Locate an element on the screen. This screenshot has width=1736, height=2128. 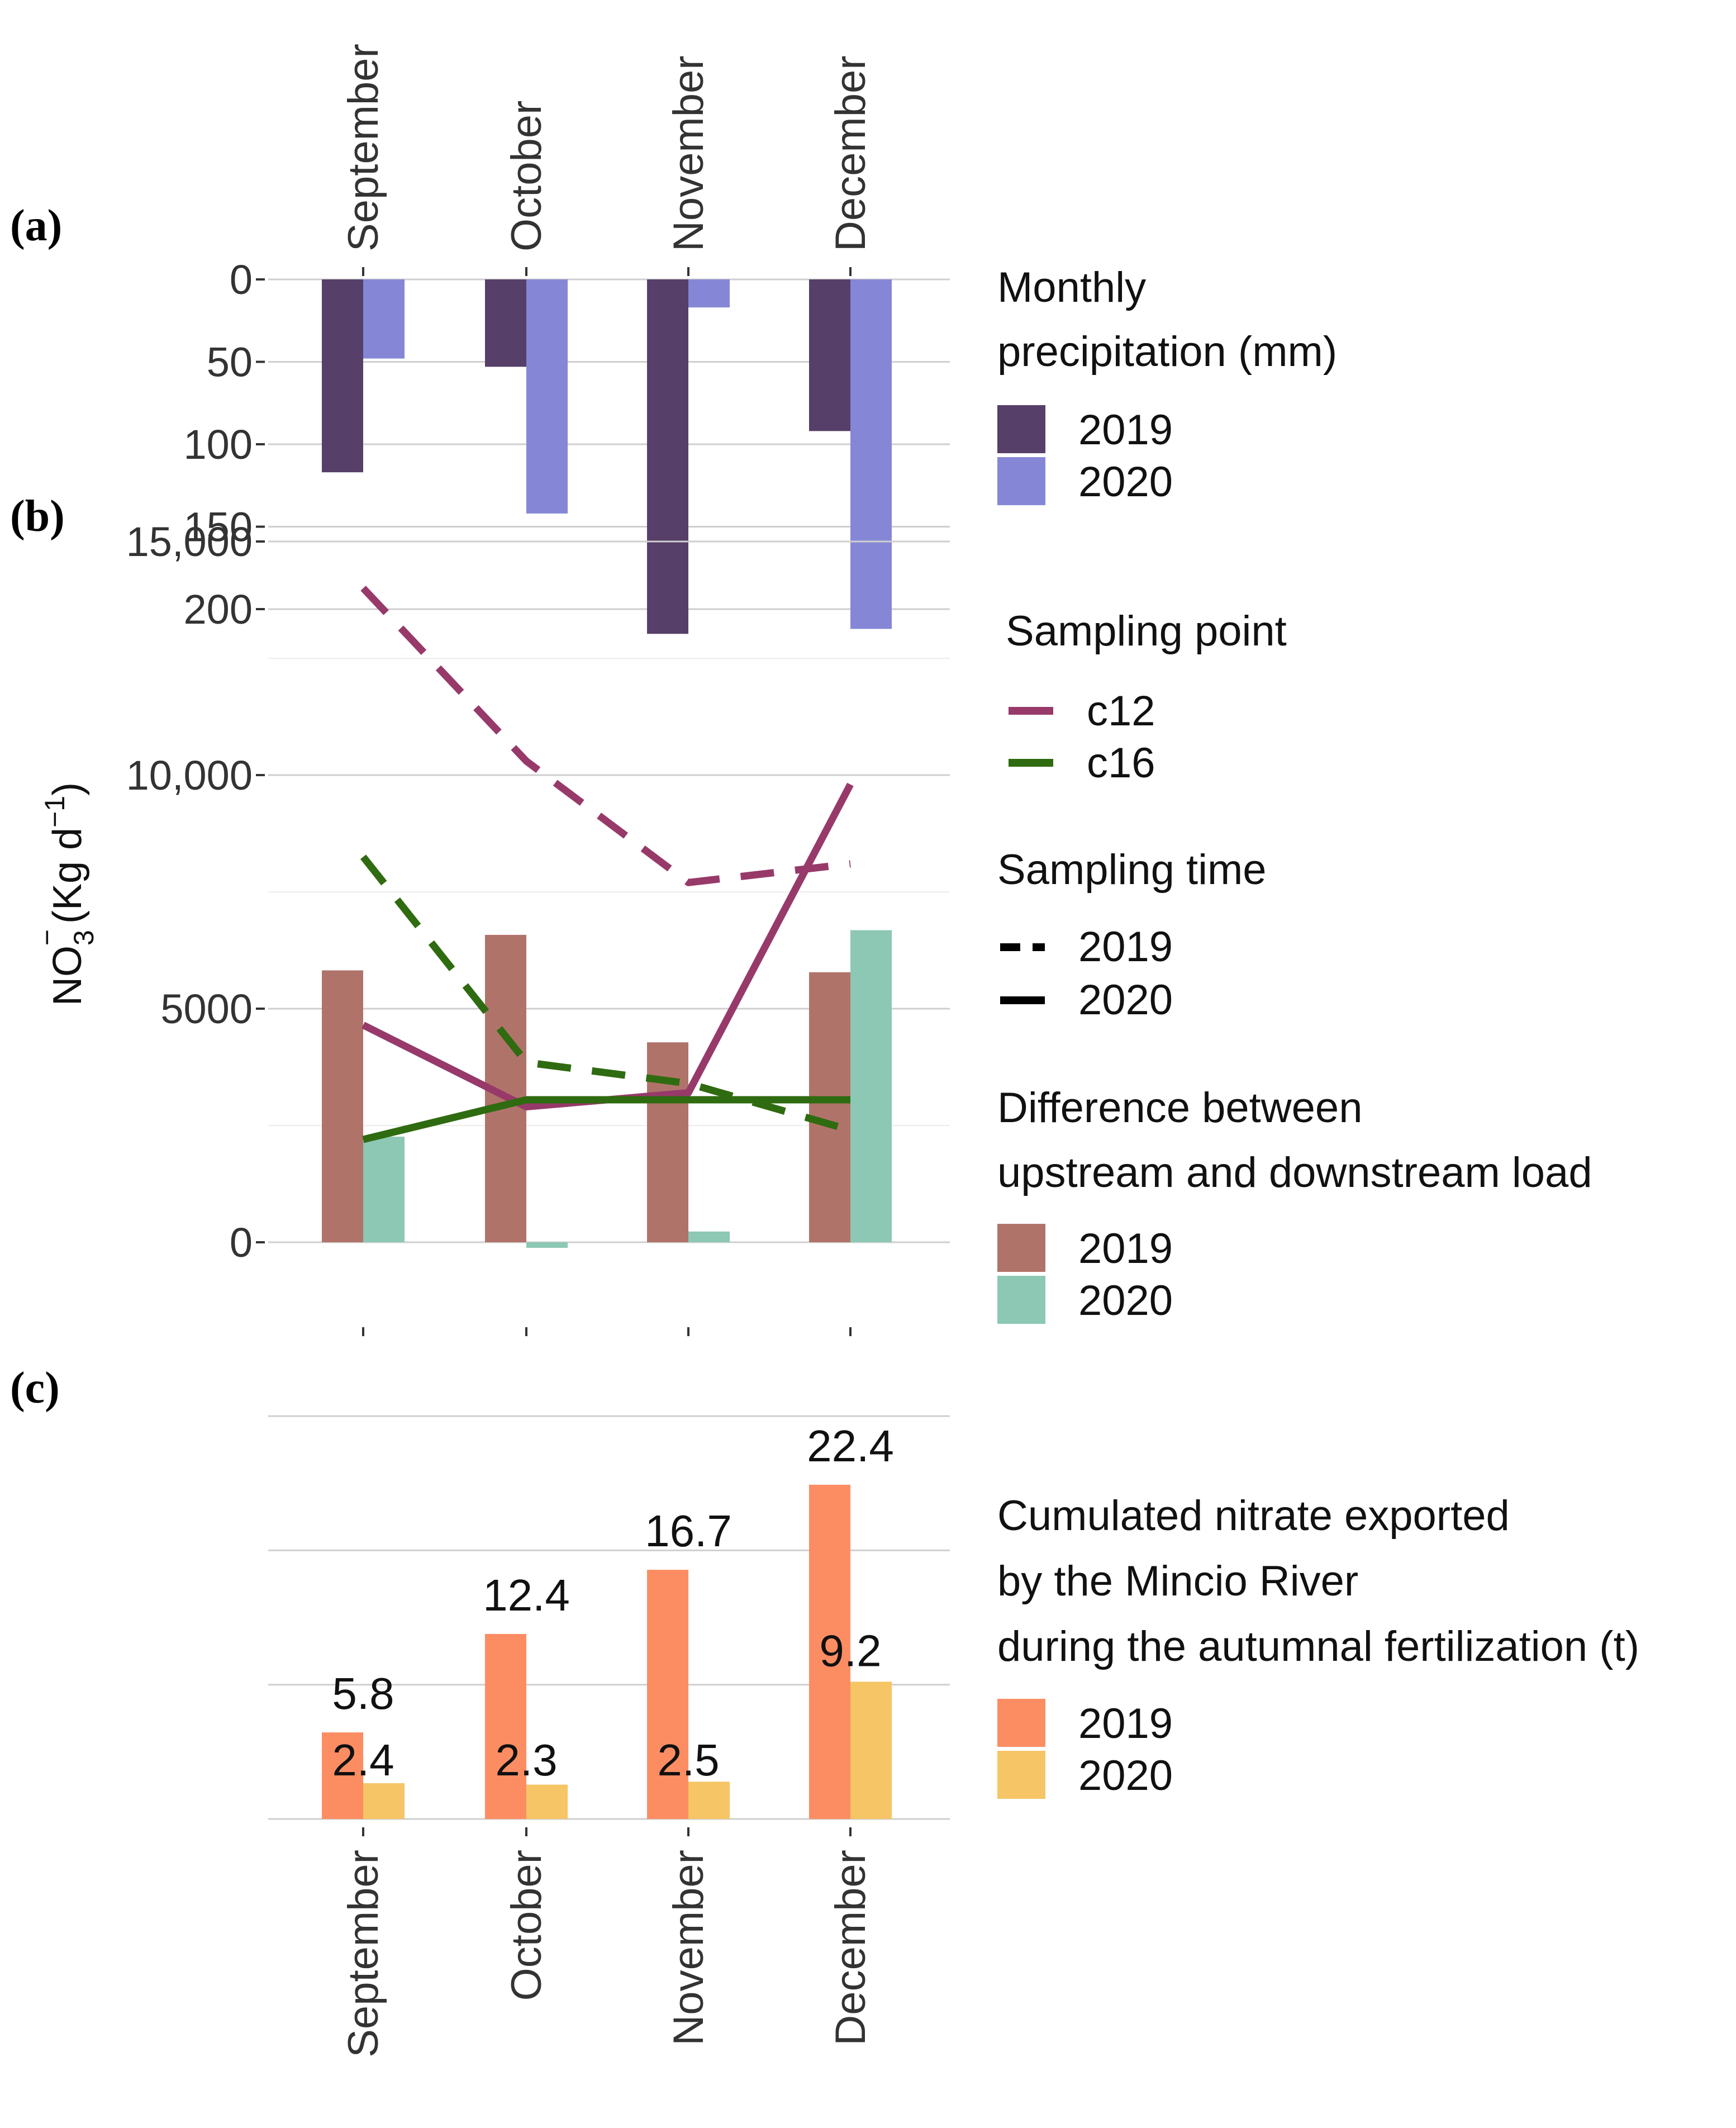
a-bar-2020-september is located at coordinates (384, 319).